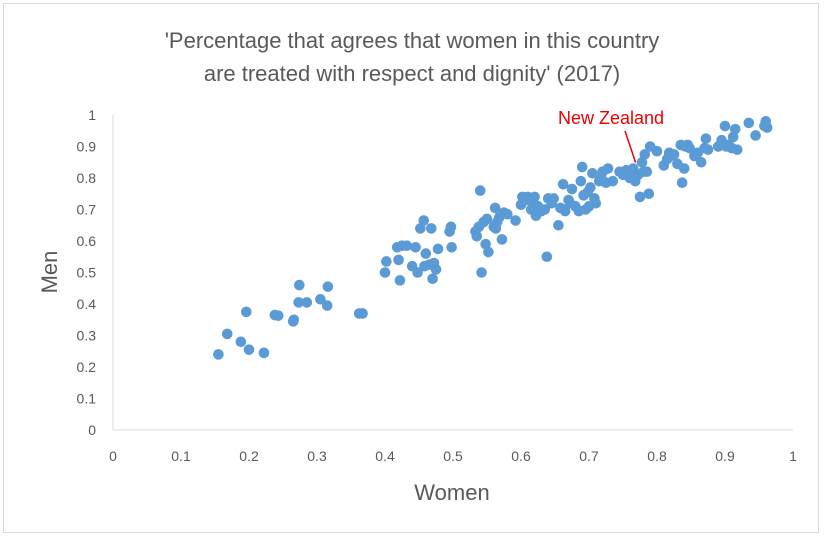  Describe the element at coordinates (87, 178) in the screenshot. I see `y-tick-label: 0.8` at that location.